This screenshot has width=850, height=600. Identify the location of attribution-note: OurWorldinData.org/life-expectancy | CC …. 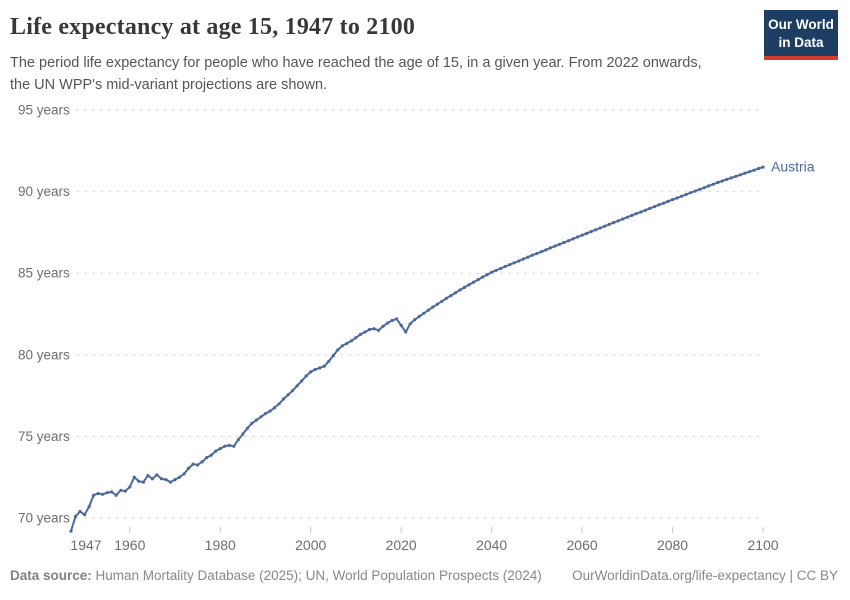
(705, 575).